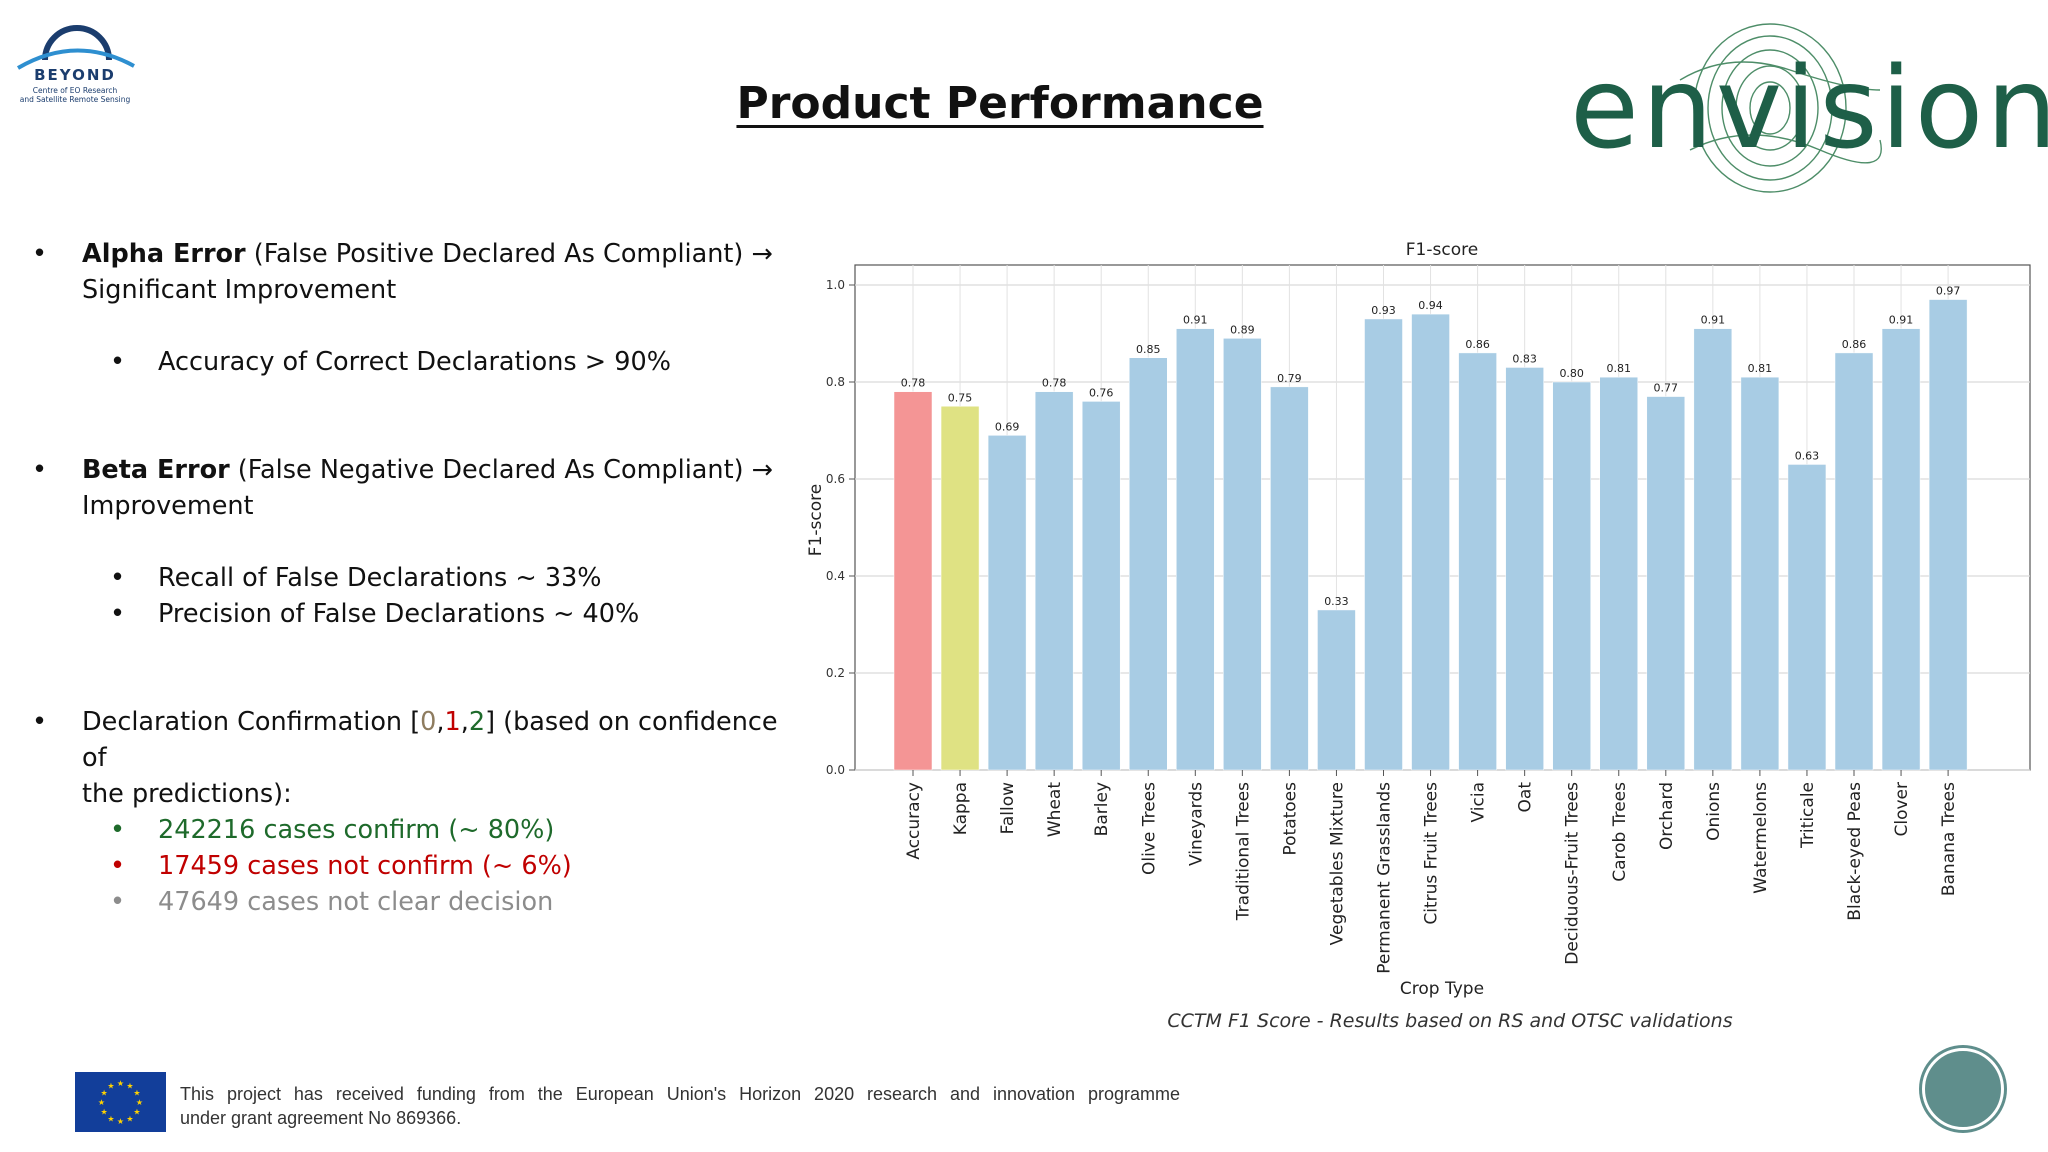  What do you see at coordinates (498, 254) in the screenshot?
I see `alpha-error-desc: (False Positive Declared As Compliant)` at bounding box center [498, 254].